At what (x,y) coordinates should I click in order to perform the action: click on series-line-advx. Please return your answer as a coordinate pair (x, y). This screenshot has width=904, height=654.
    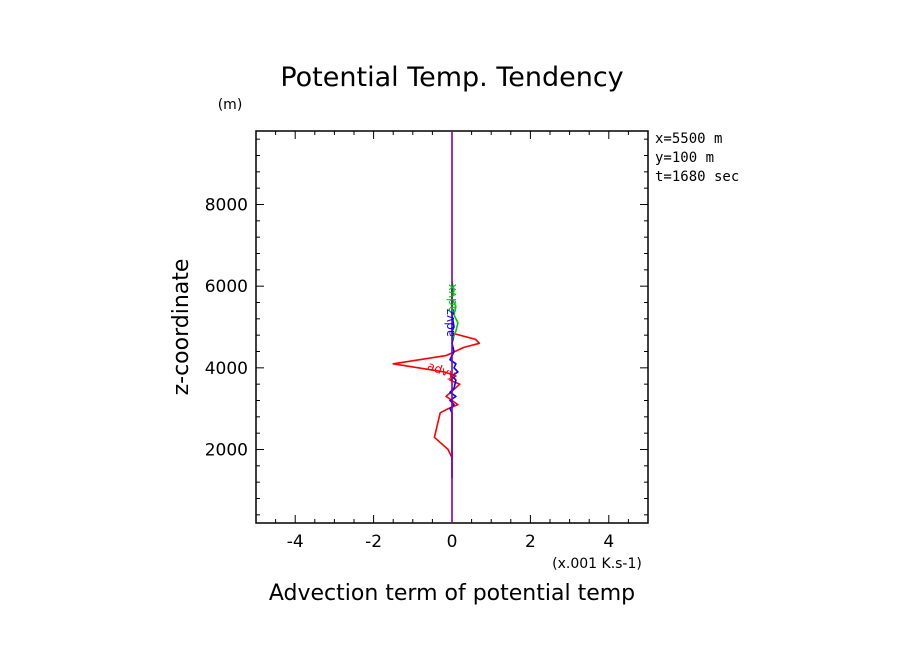
    Looking at the image, I should click on (455, 310).